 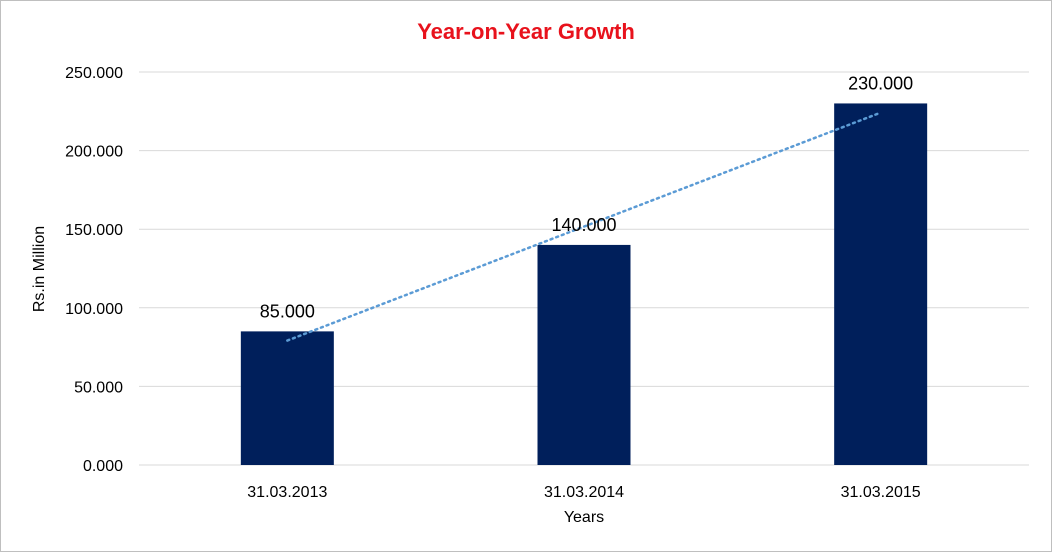 I want to click on x-tick-label: 31.03.2015, so click(x=881, y=492).